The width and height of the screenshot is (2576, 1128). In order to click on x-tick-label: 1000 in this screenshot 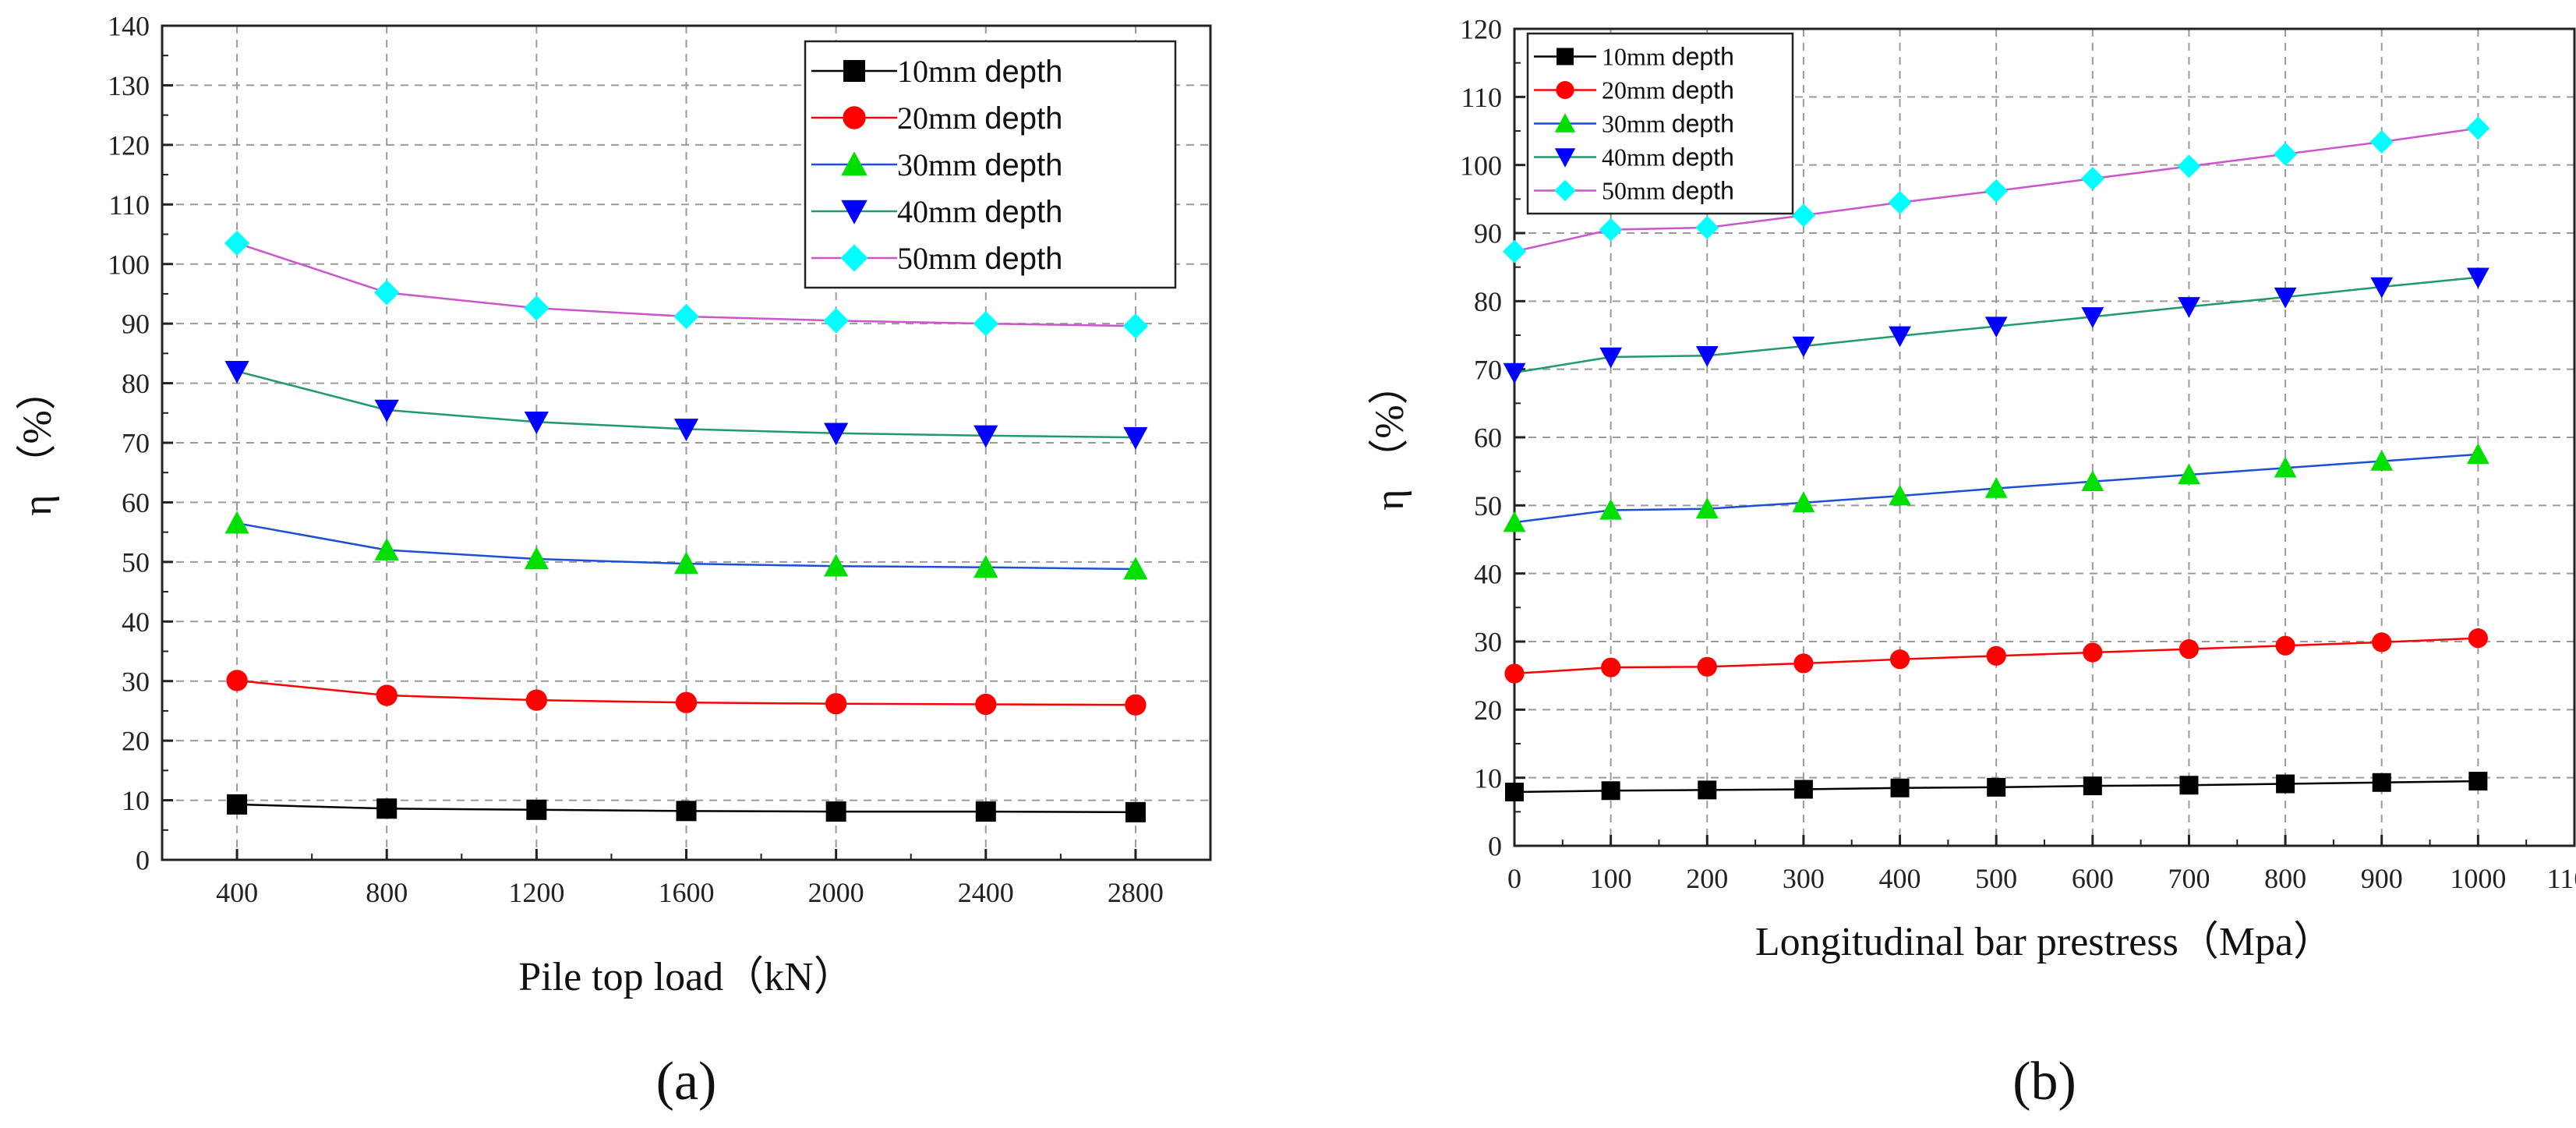, I will do `click(2478, 879)`.